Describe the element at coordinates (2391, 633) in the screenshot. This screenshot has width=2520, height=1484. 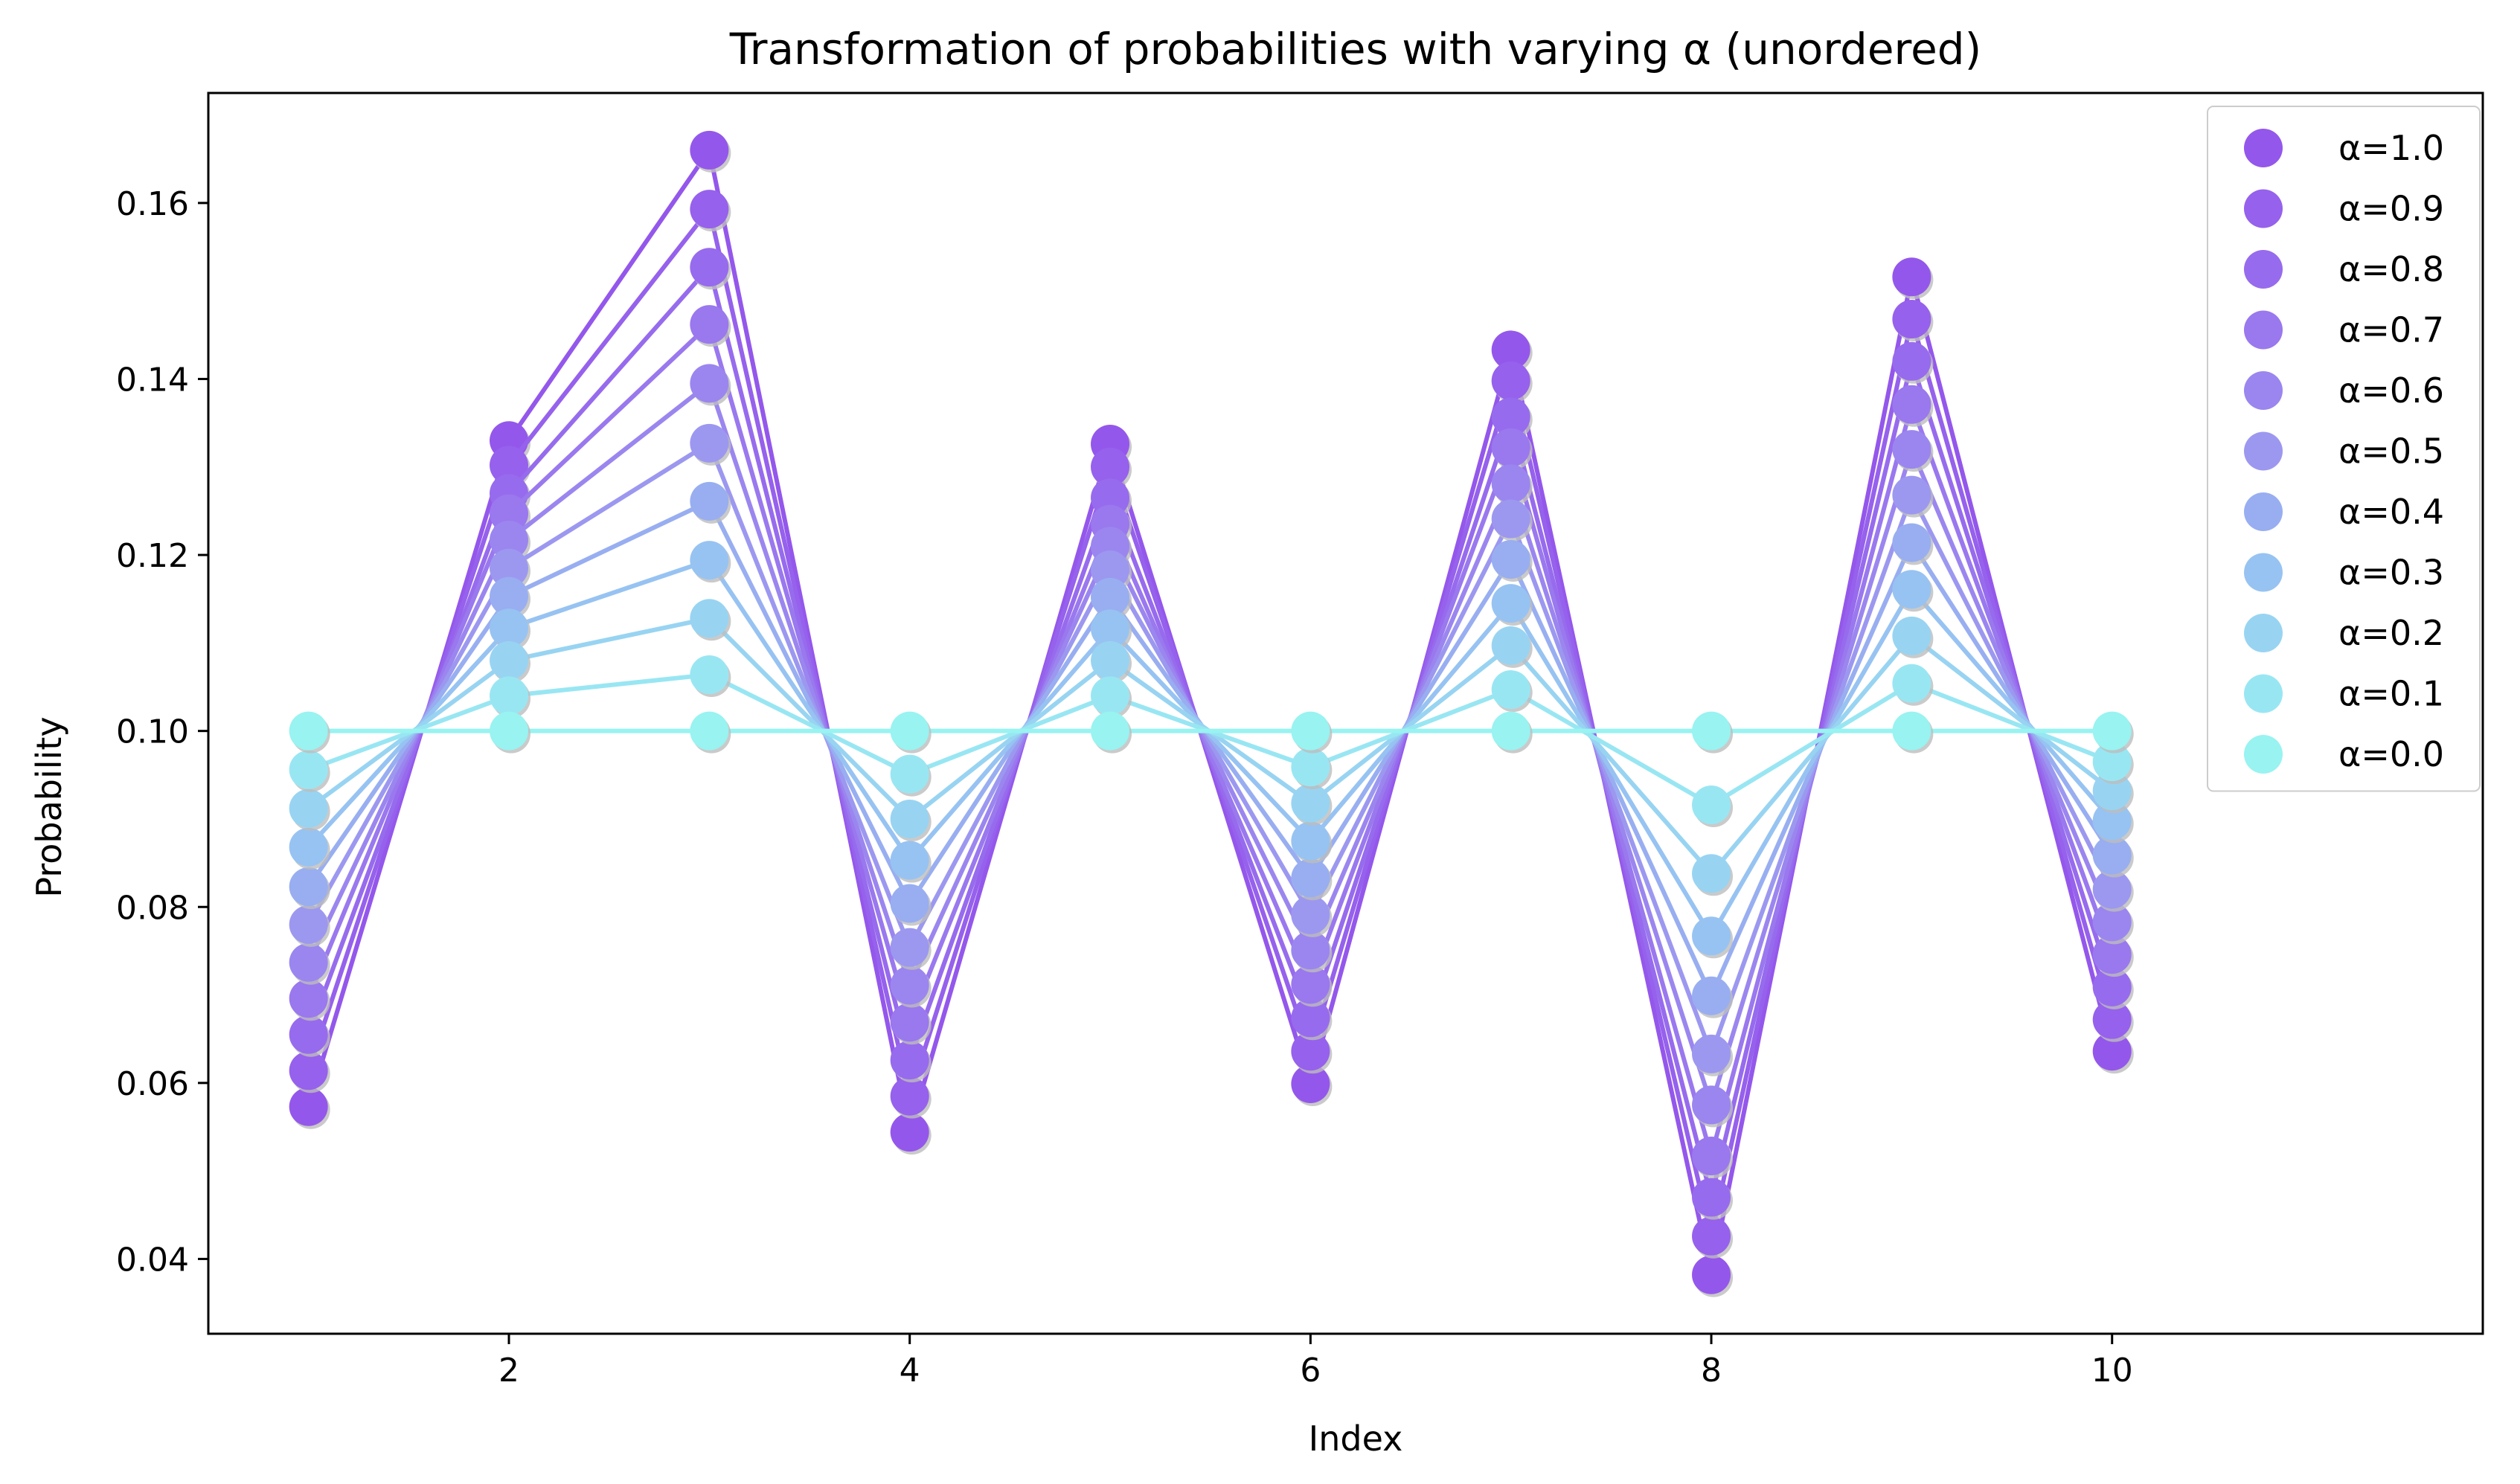
I see `legend-label: α=0.2` at that location.